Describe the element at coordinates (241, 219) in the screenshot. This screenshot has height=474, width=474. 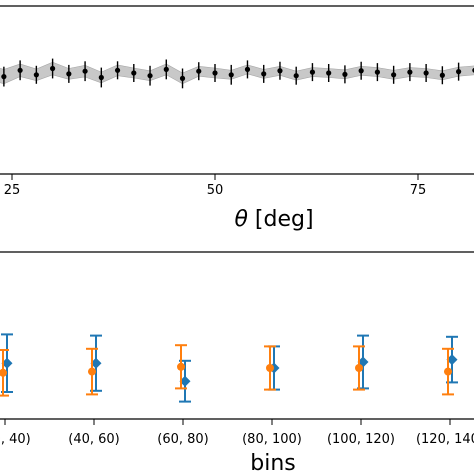
I see `x-axis-label-symbol: θ` at that location.